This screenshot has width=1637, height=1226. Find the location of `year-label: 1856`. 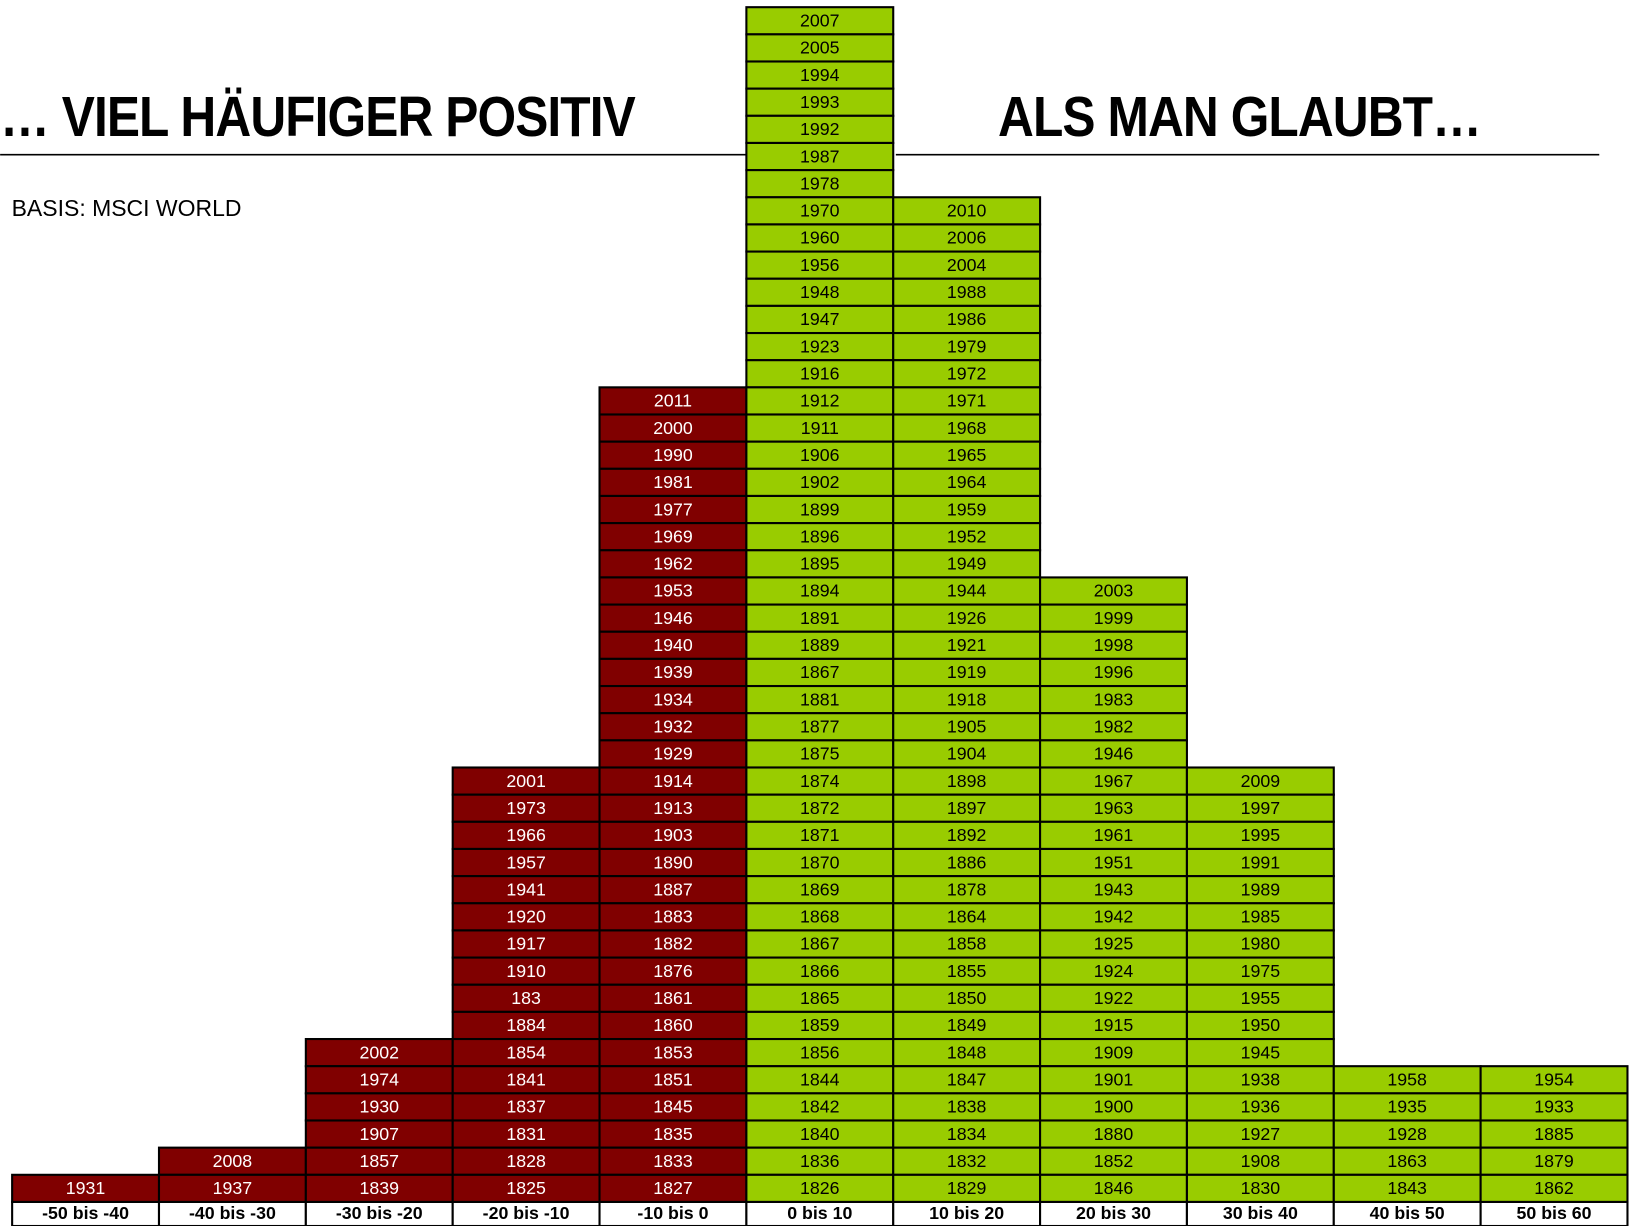

year-label: 1856 is located at coordinates (820, 1052).